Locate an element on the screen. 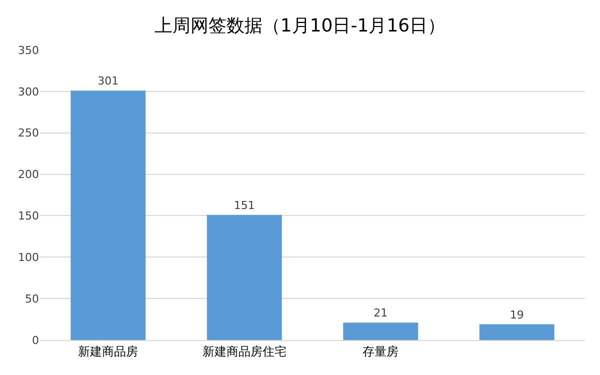  chart-title: 上周网签数据（1月10日-1月16日） is located at coordinates (300, 25).